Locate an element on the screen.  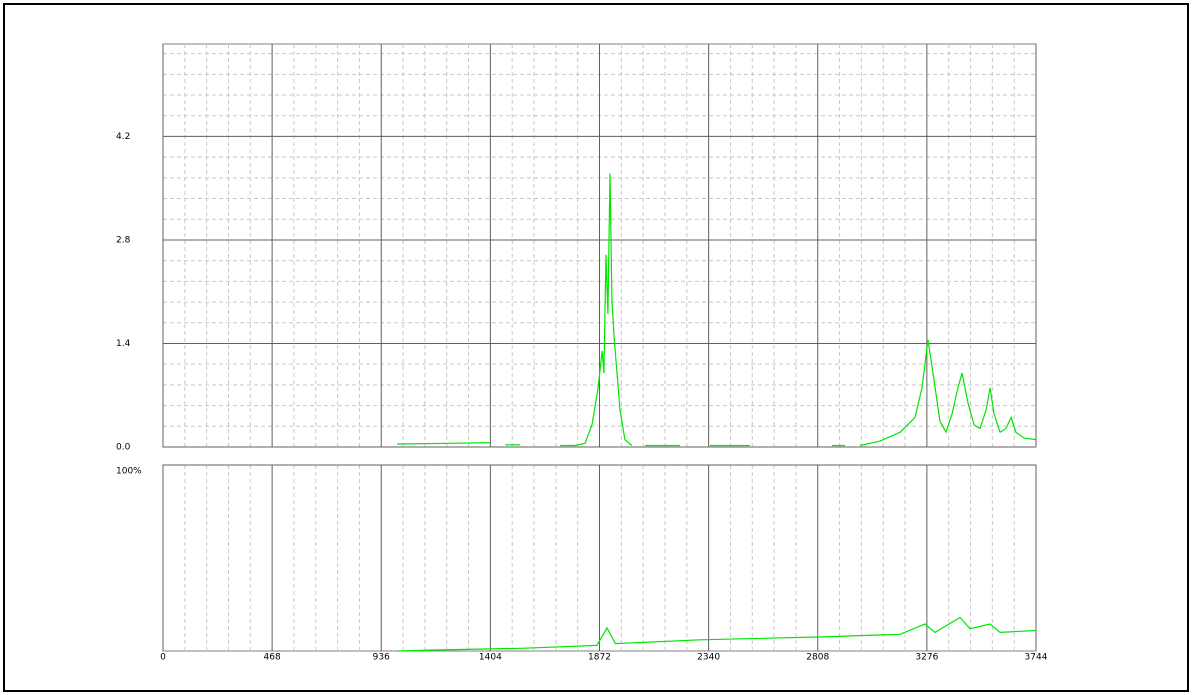
x-tick-label: 3744 is located at coordinates (1036, 658).